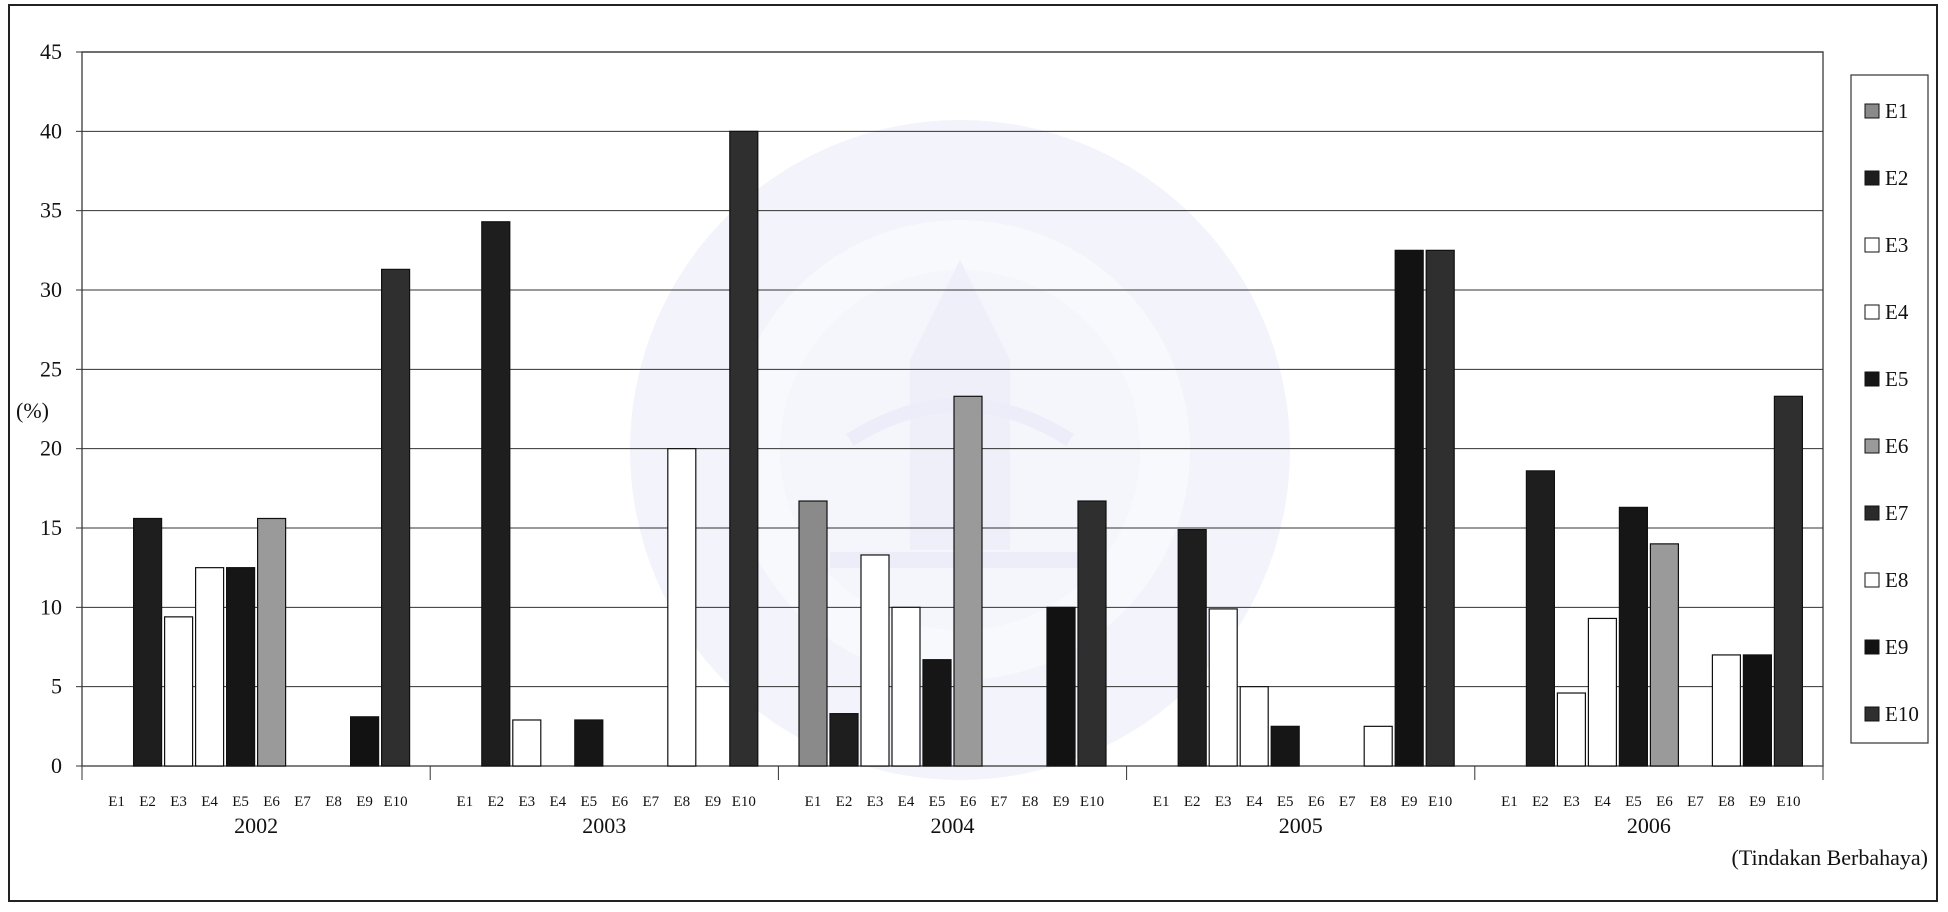 The image size is (1948, 912). What do you see at coordinates (1092, 633) in the screenshot?
I see `bar-2004-E10` at bounding box center [1092, 633].